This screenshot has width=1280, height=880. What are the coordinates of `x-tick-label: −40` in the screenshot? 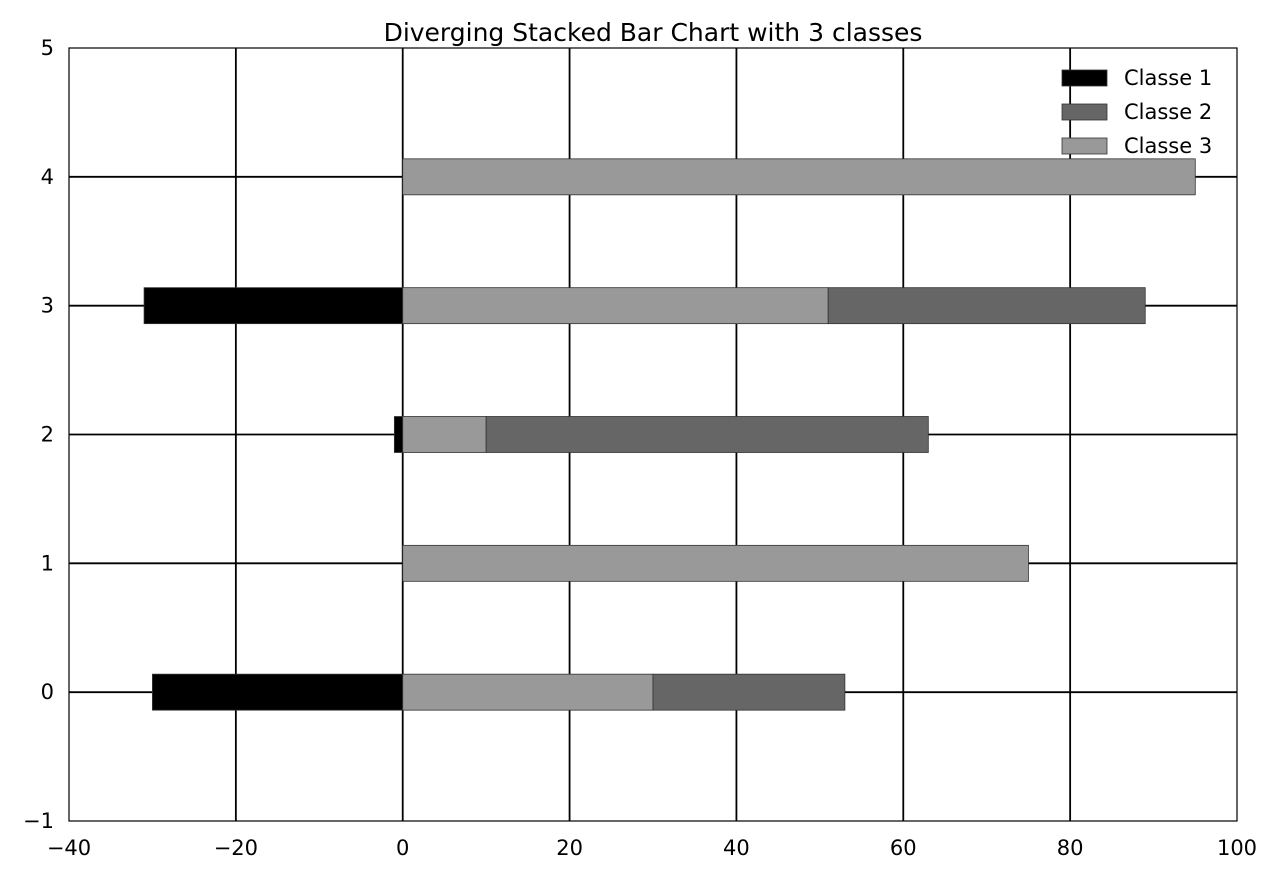 It's located at (69, 848).